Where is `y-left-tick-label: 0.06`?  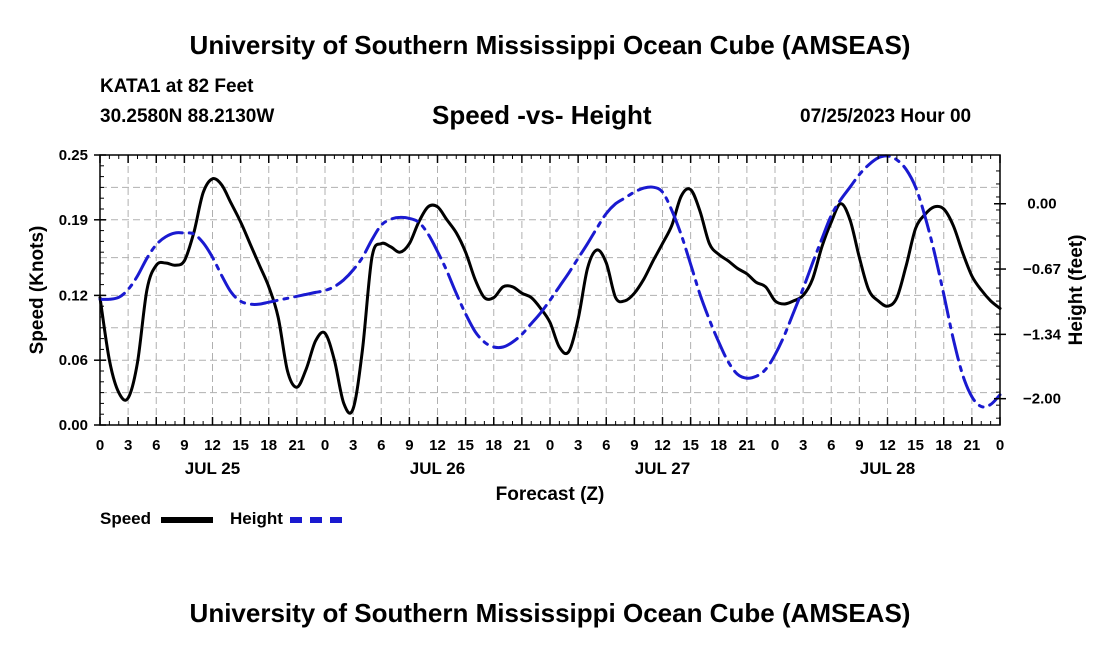
y-left-tick-label: 0.06 is located at coordinates (73, 360).